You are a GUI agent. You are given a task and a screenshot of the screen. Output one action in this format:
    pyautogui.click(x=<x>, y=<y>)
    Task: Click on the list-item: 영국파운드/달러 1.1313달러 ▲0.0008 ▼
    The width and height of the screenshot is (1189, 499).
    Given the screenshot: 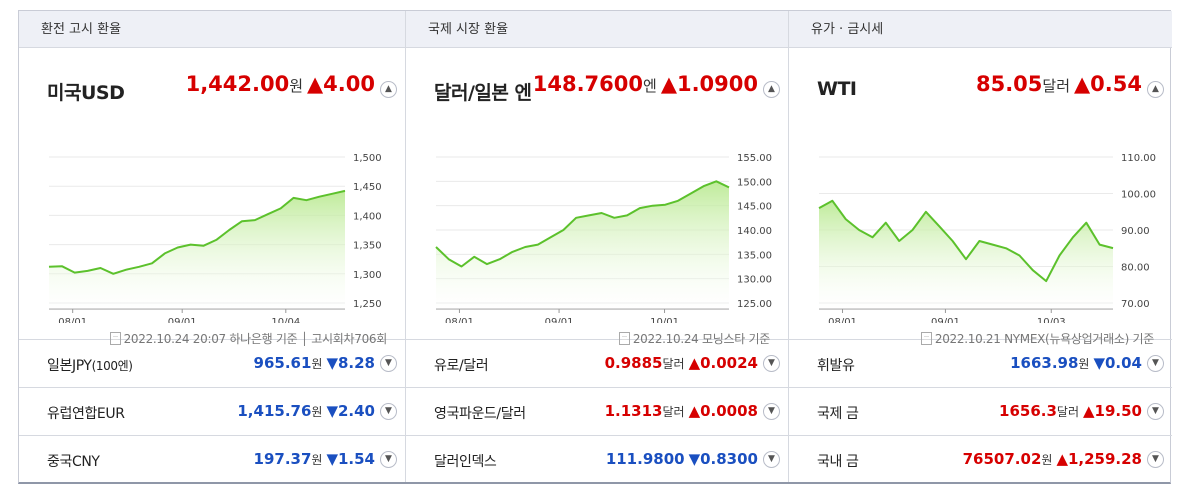 What is the action you would take?
    pyautogui.click(x=597, y=412)
    